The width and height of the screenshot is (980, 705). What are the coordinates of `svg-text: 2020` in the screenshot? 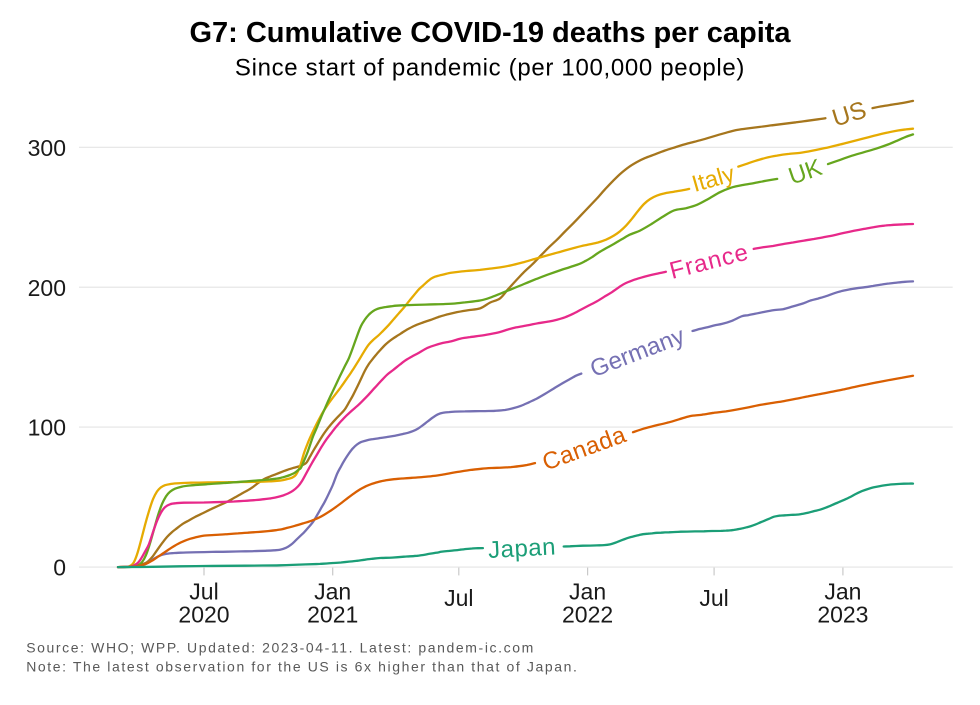 It's located at (203, 615).